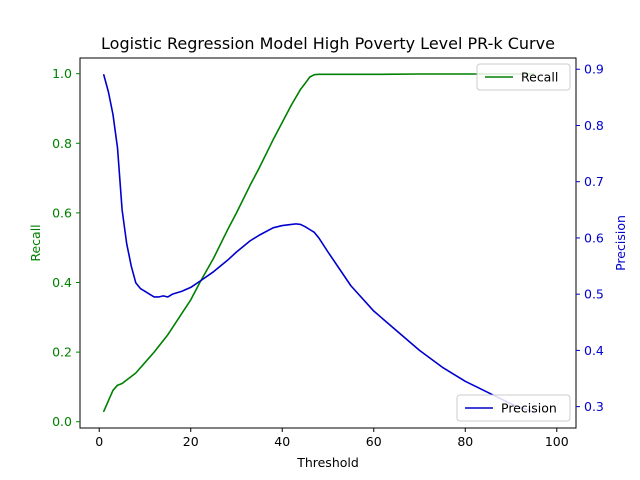 The width and height of the screenshot is (640, 480). What do you see at coordinates (557, 441) in the screenshot?
I see `x-tick-label: 100` at bounding box center [557, 441].